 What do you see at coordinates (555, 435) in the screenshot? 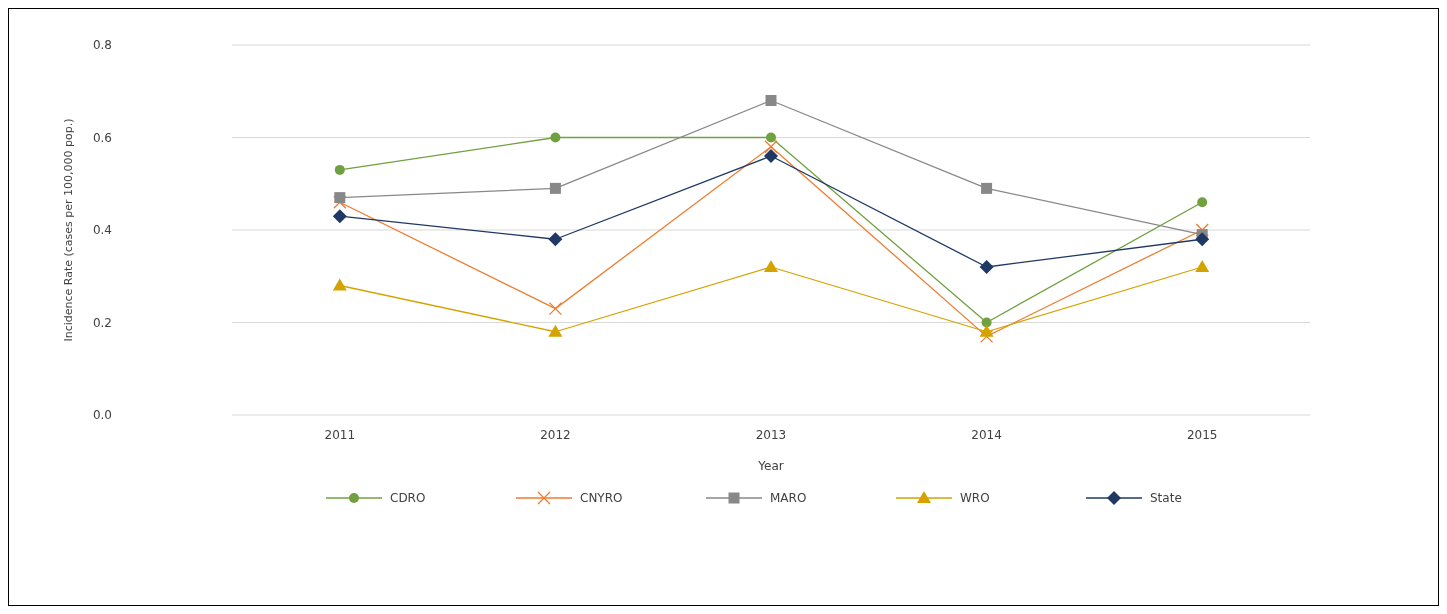
I see `x-tick-label: 2012` at bounding box center [555, 435].